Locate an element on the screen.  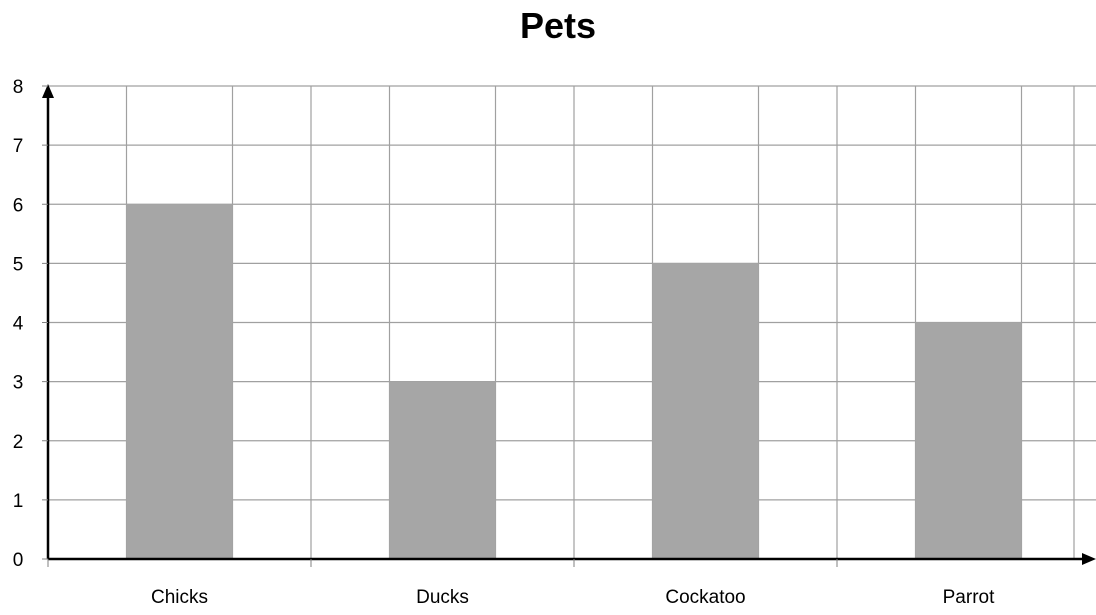
bar-parrot is located at coordinates (968, 440).